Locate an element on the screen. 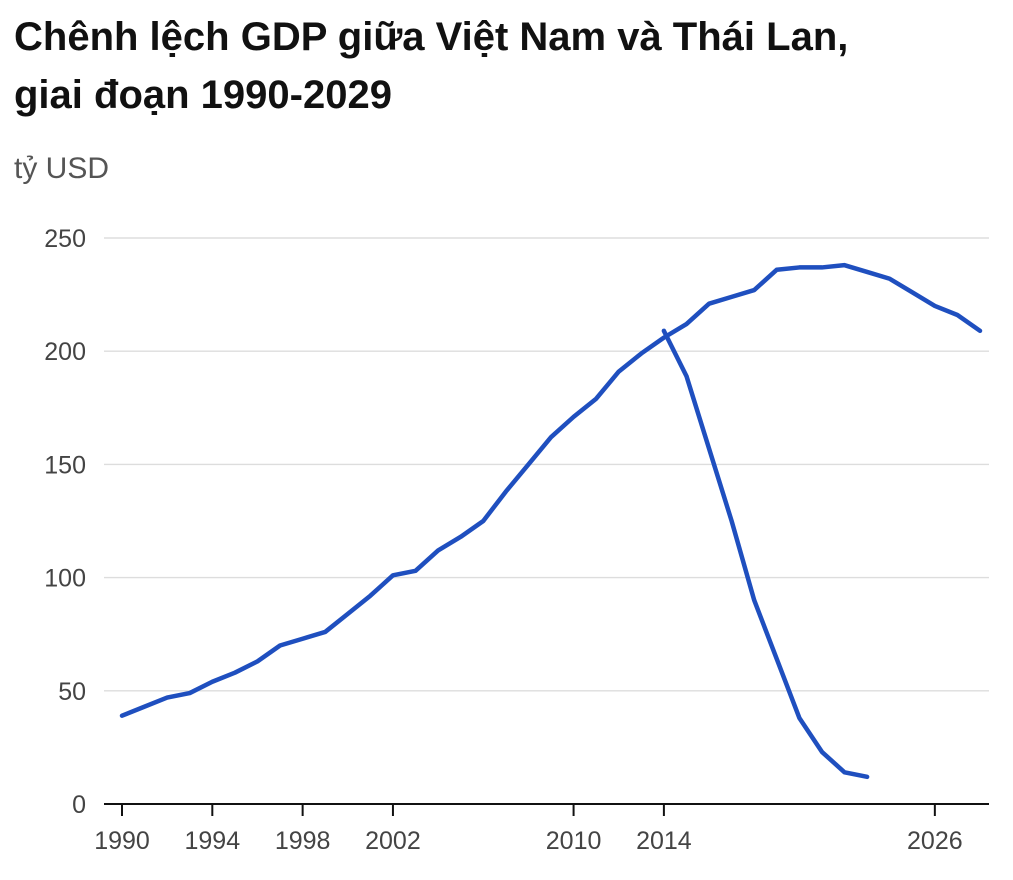 This screenshot has width=1013, height=880. axis-layer is located at coordinates (546, 809).